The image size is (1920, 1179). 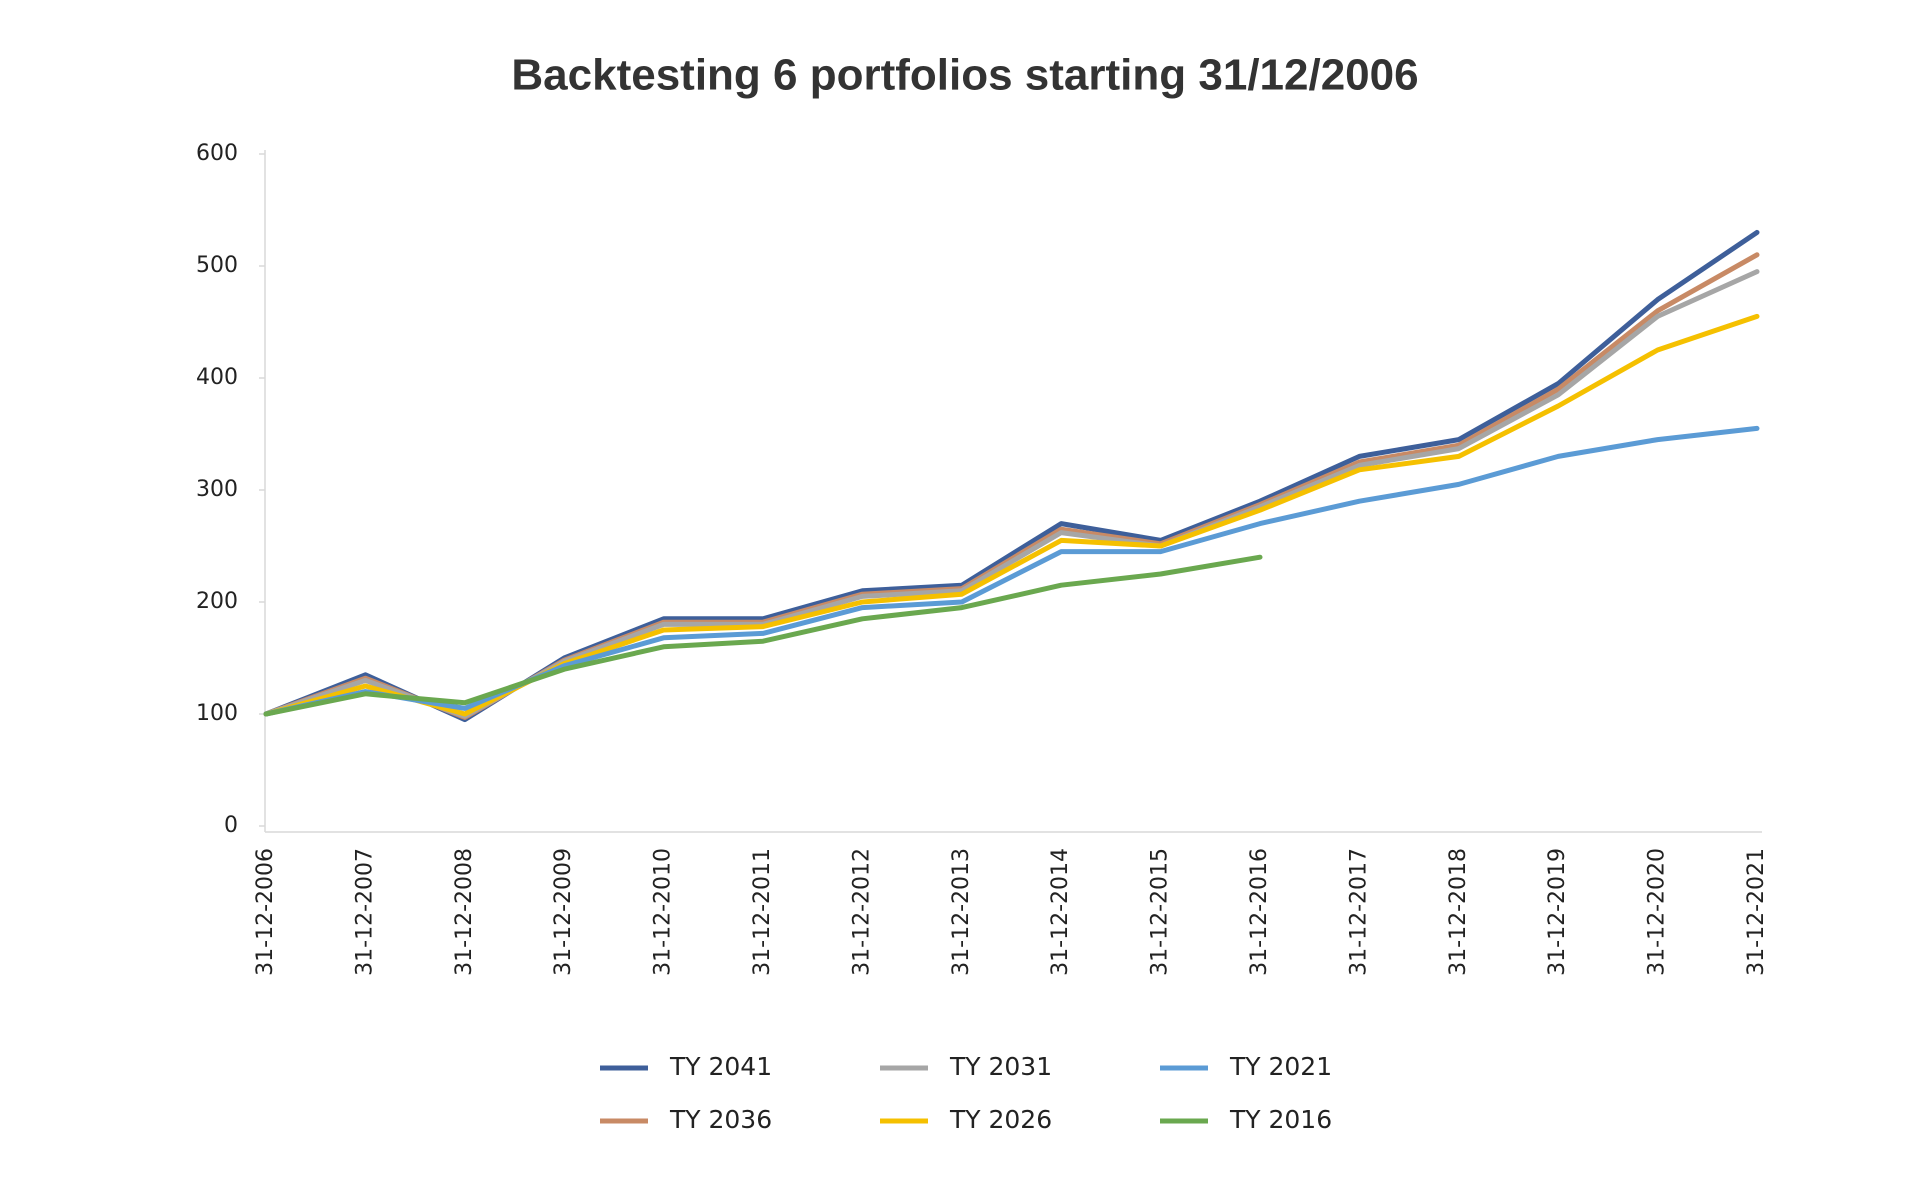 What do you see at coordinates (1280, 1066) in the screenshot?
I see `legend-label: TY 2021` at bounding box center [1280, 1066].